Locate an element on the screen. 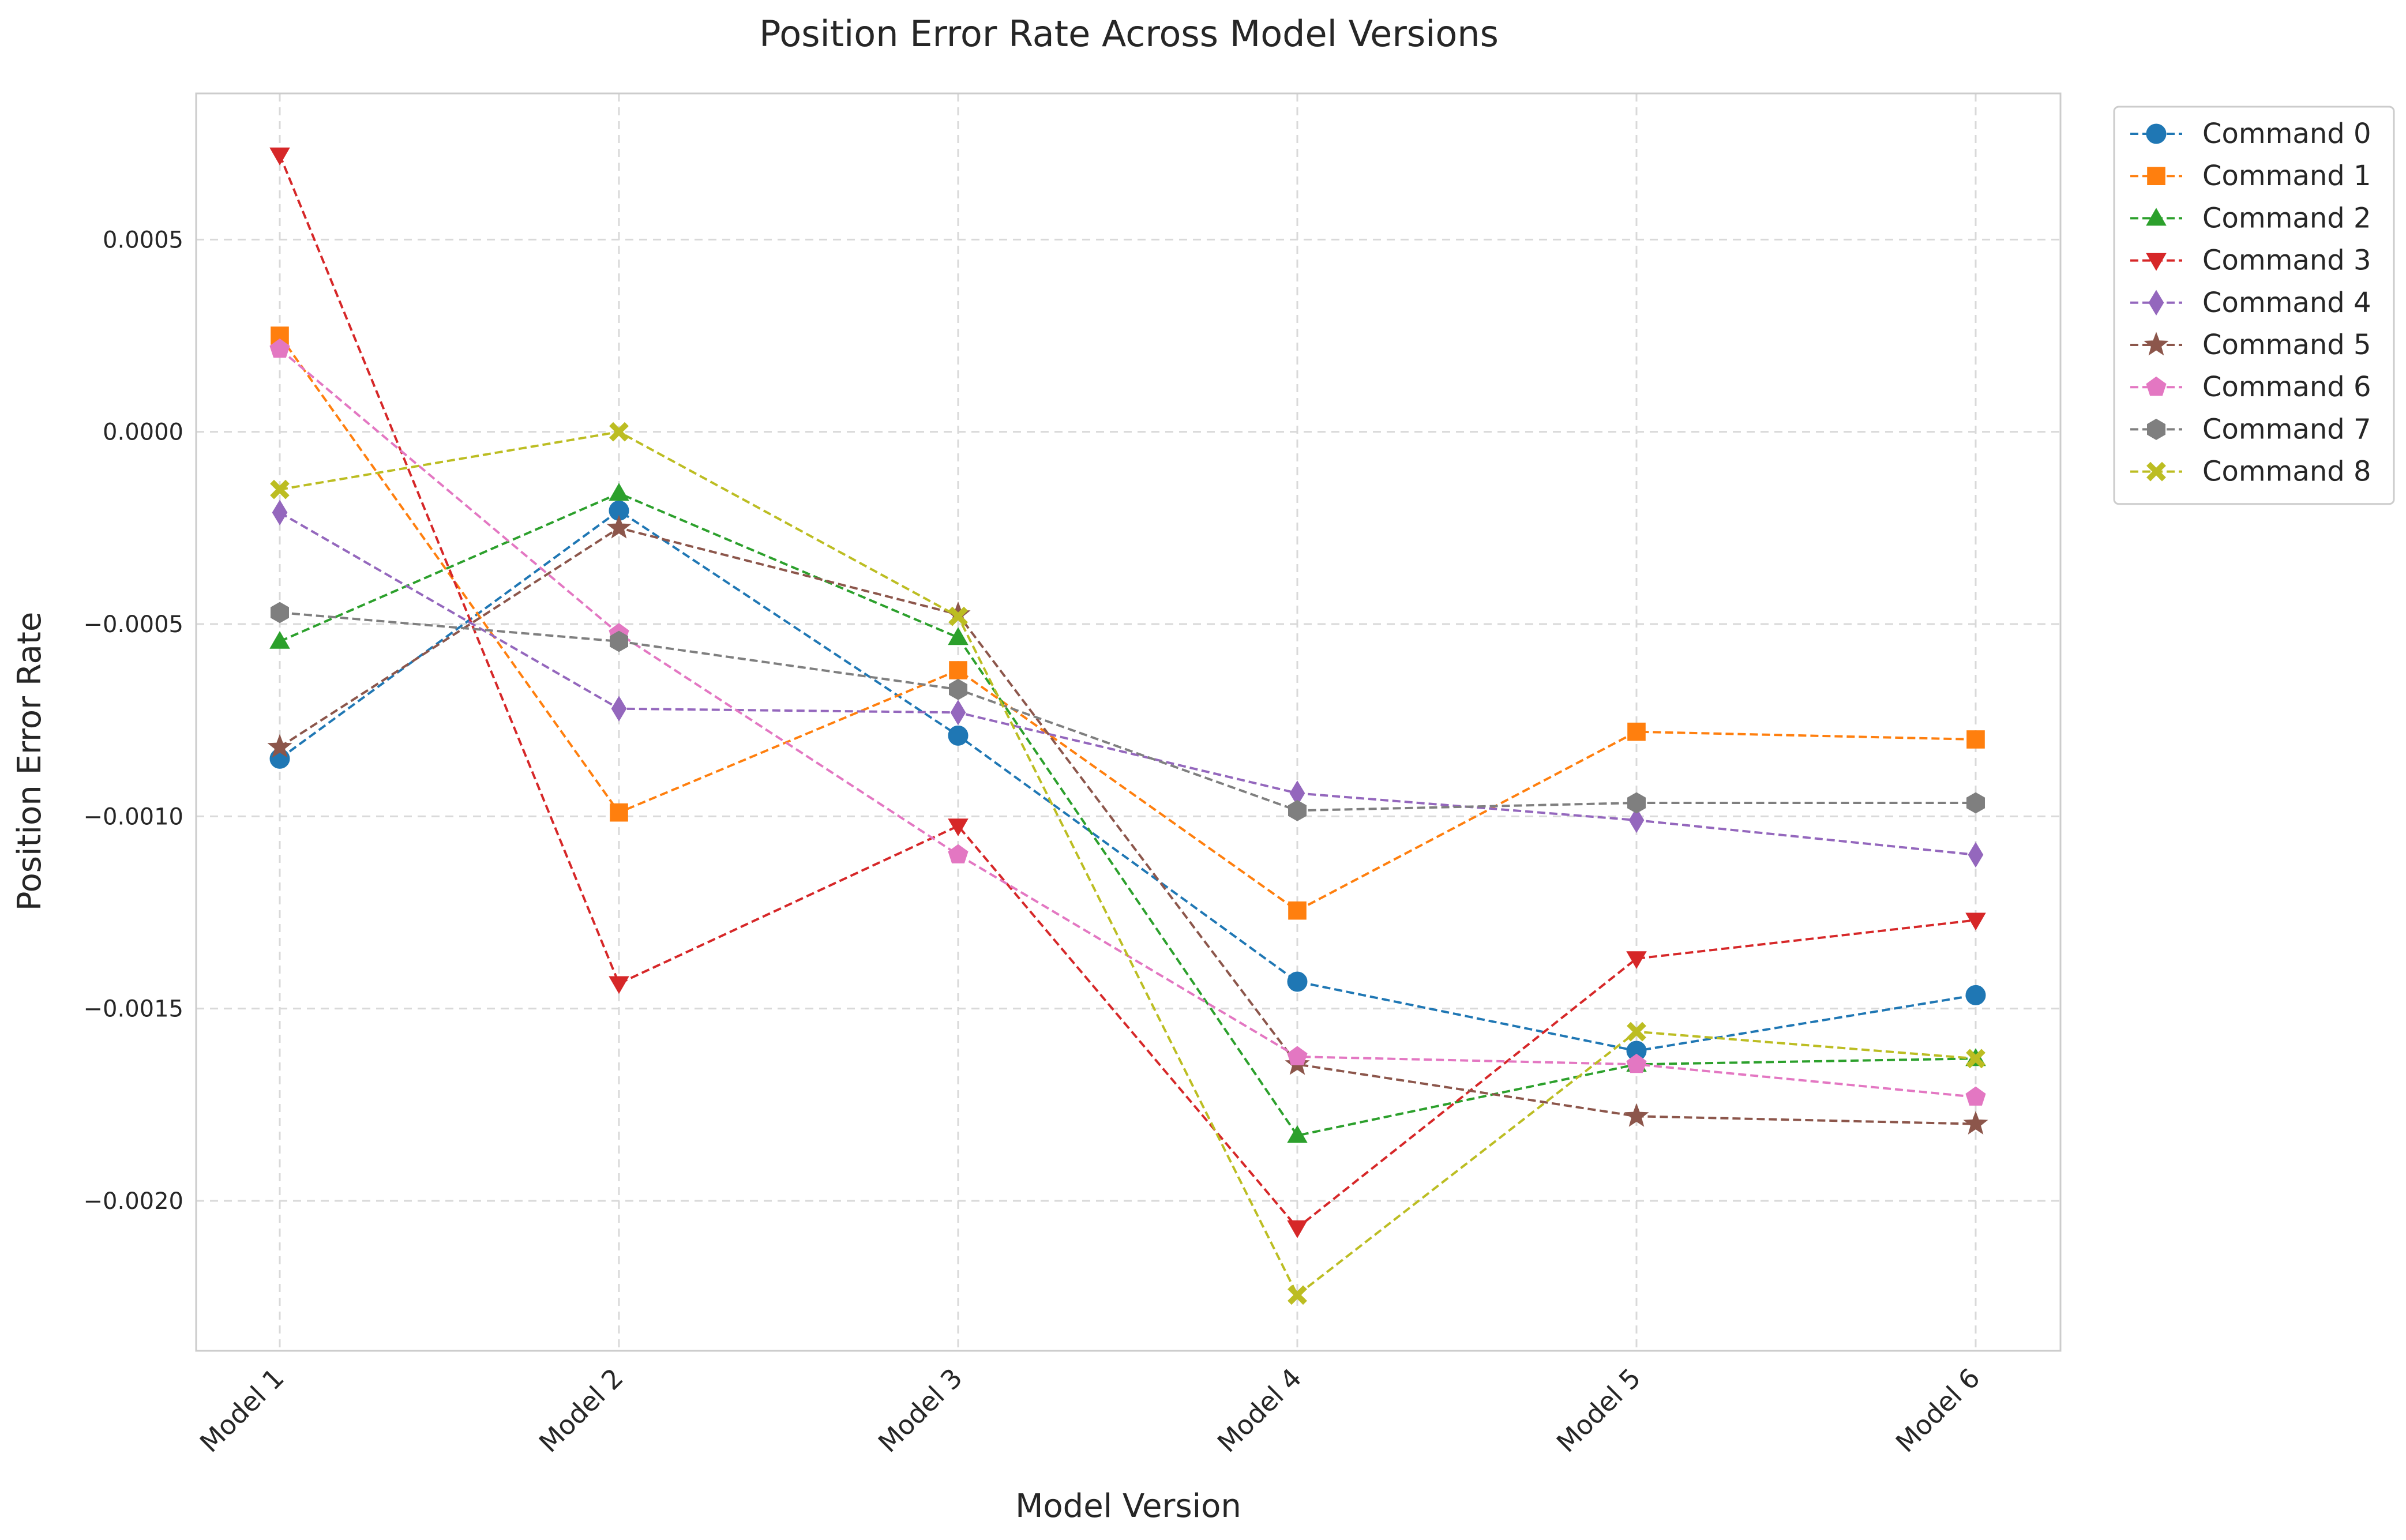  y-tick-label: −0.0015 is located at coordinates (133, 1009).